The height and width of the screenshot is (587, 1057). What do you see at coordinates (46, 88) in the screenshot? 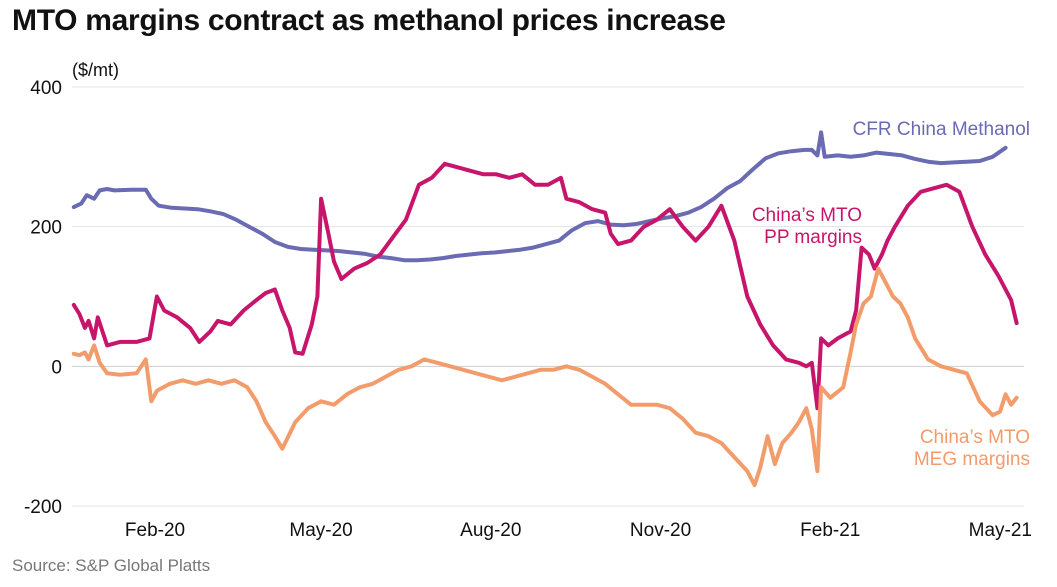
I see `y-tick-label: 400` at bounding box center [46, 88].